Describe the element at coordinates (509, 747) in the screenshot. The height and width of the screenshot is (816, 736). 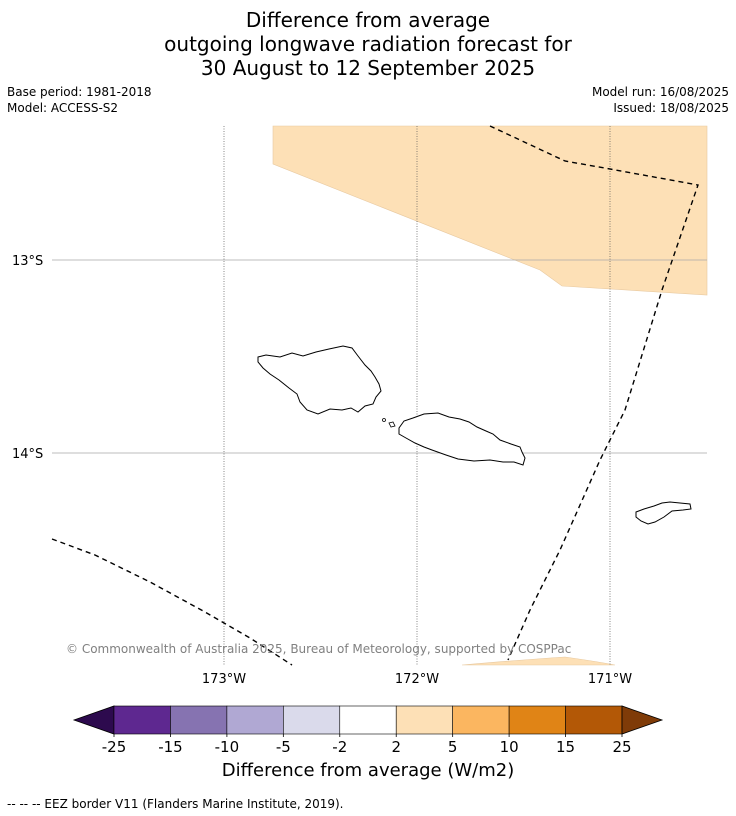
I see `colorbar-tick-label: 10` at that location.